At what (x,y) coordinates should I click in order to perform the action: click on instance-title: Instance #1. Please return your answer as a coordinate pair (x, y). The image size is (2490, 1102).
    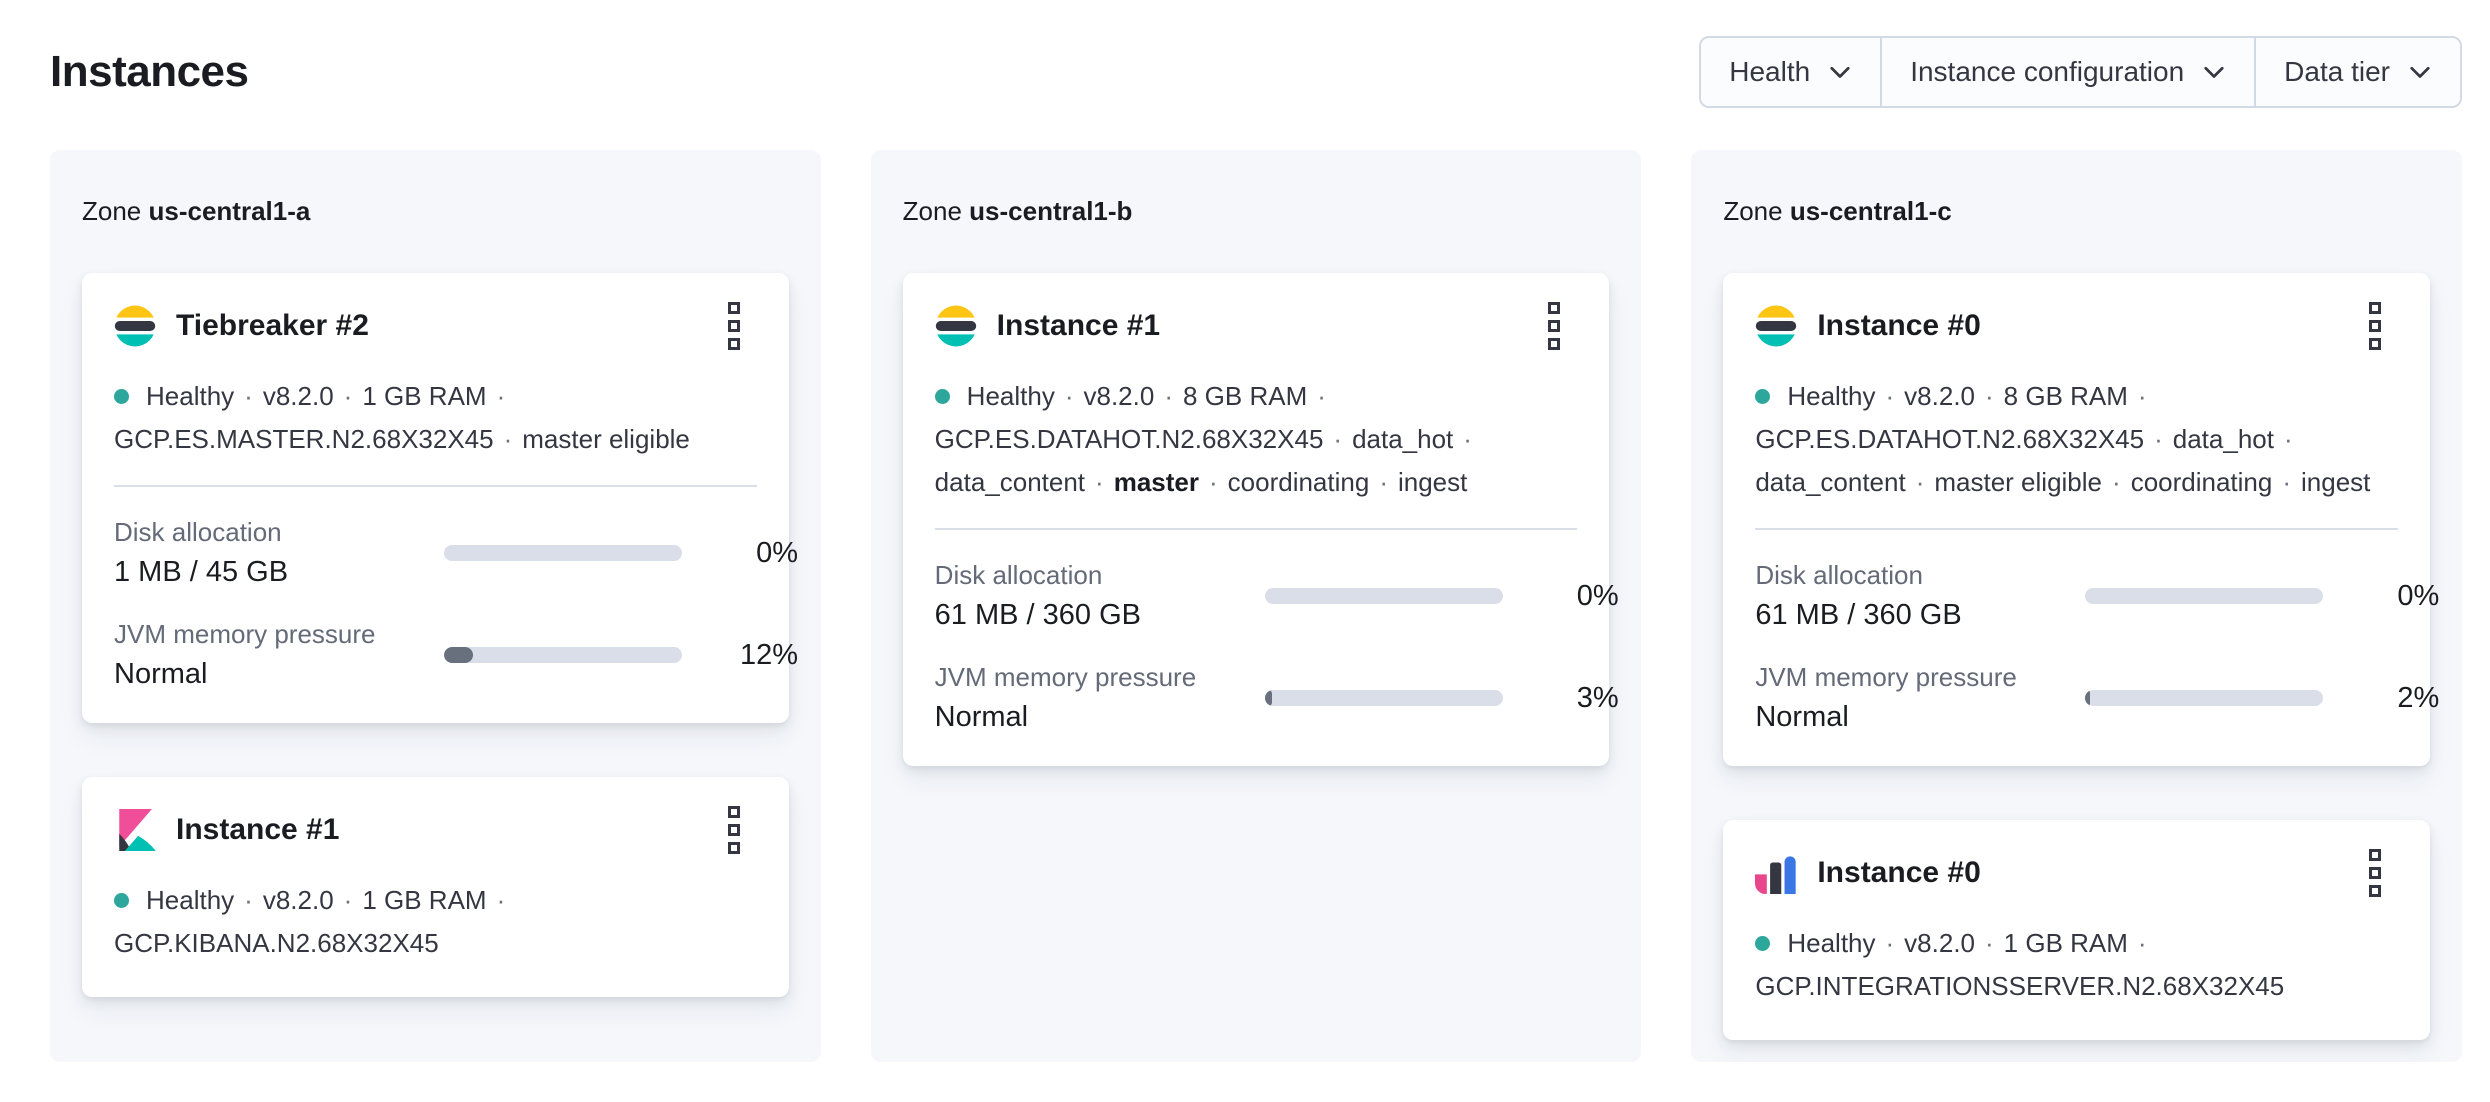
    Looking at the image, I should click on (258, 829).